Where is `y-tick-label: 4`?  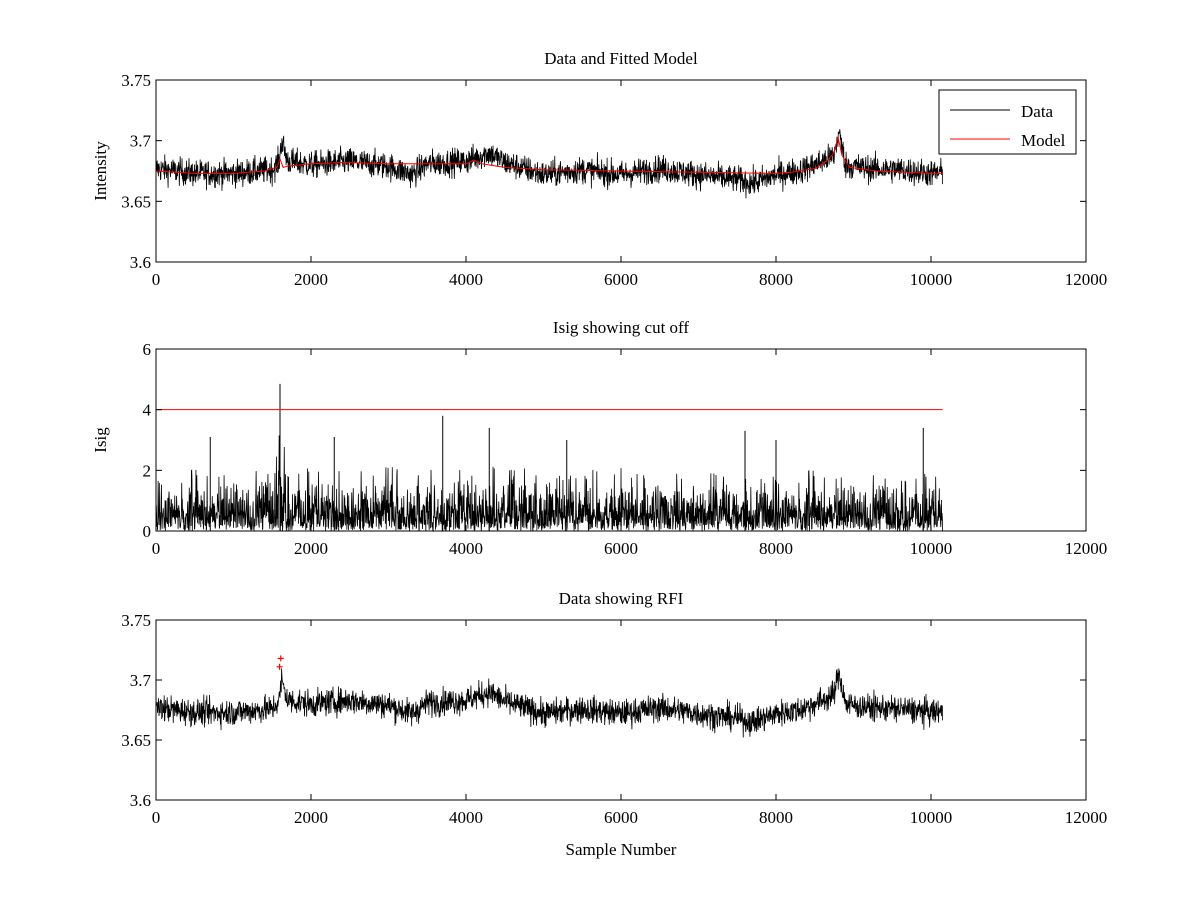 y-tick-label: 4 is located at coordinates (147, 410).